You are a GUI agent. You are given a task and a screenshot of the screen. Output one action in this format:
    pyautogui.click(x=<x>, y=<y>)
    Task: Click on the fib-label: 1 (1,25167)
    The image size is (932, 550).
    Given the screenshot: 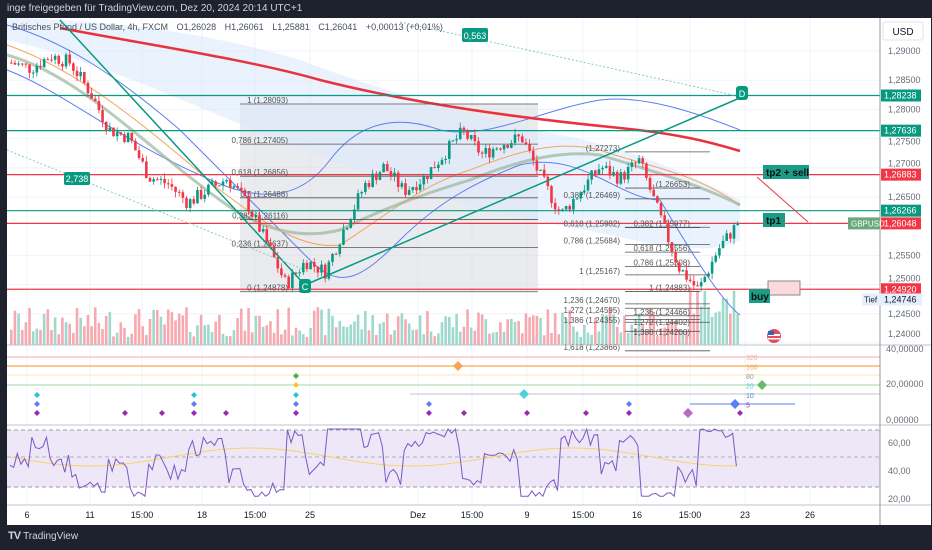 What is the action you would take?
    pyautogui.click(x=599, y=271)
    